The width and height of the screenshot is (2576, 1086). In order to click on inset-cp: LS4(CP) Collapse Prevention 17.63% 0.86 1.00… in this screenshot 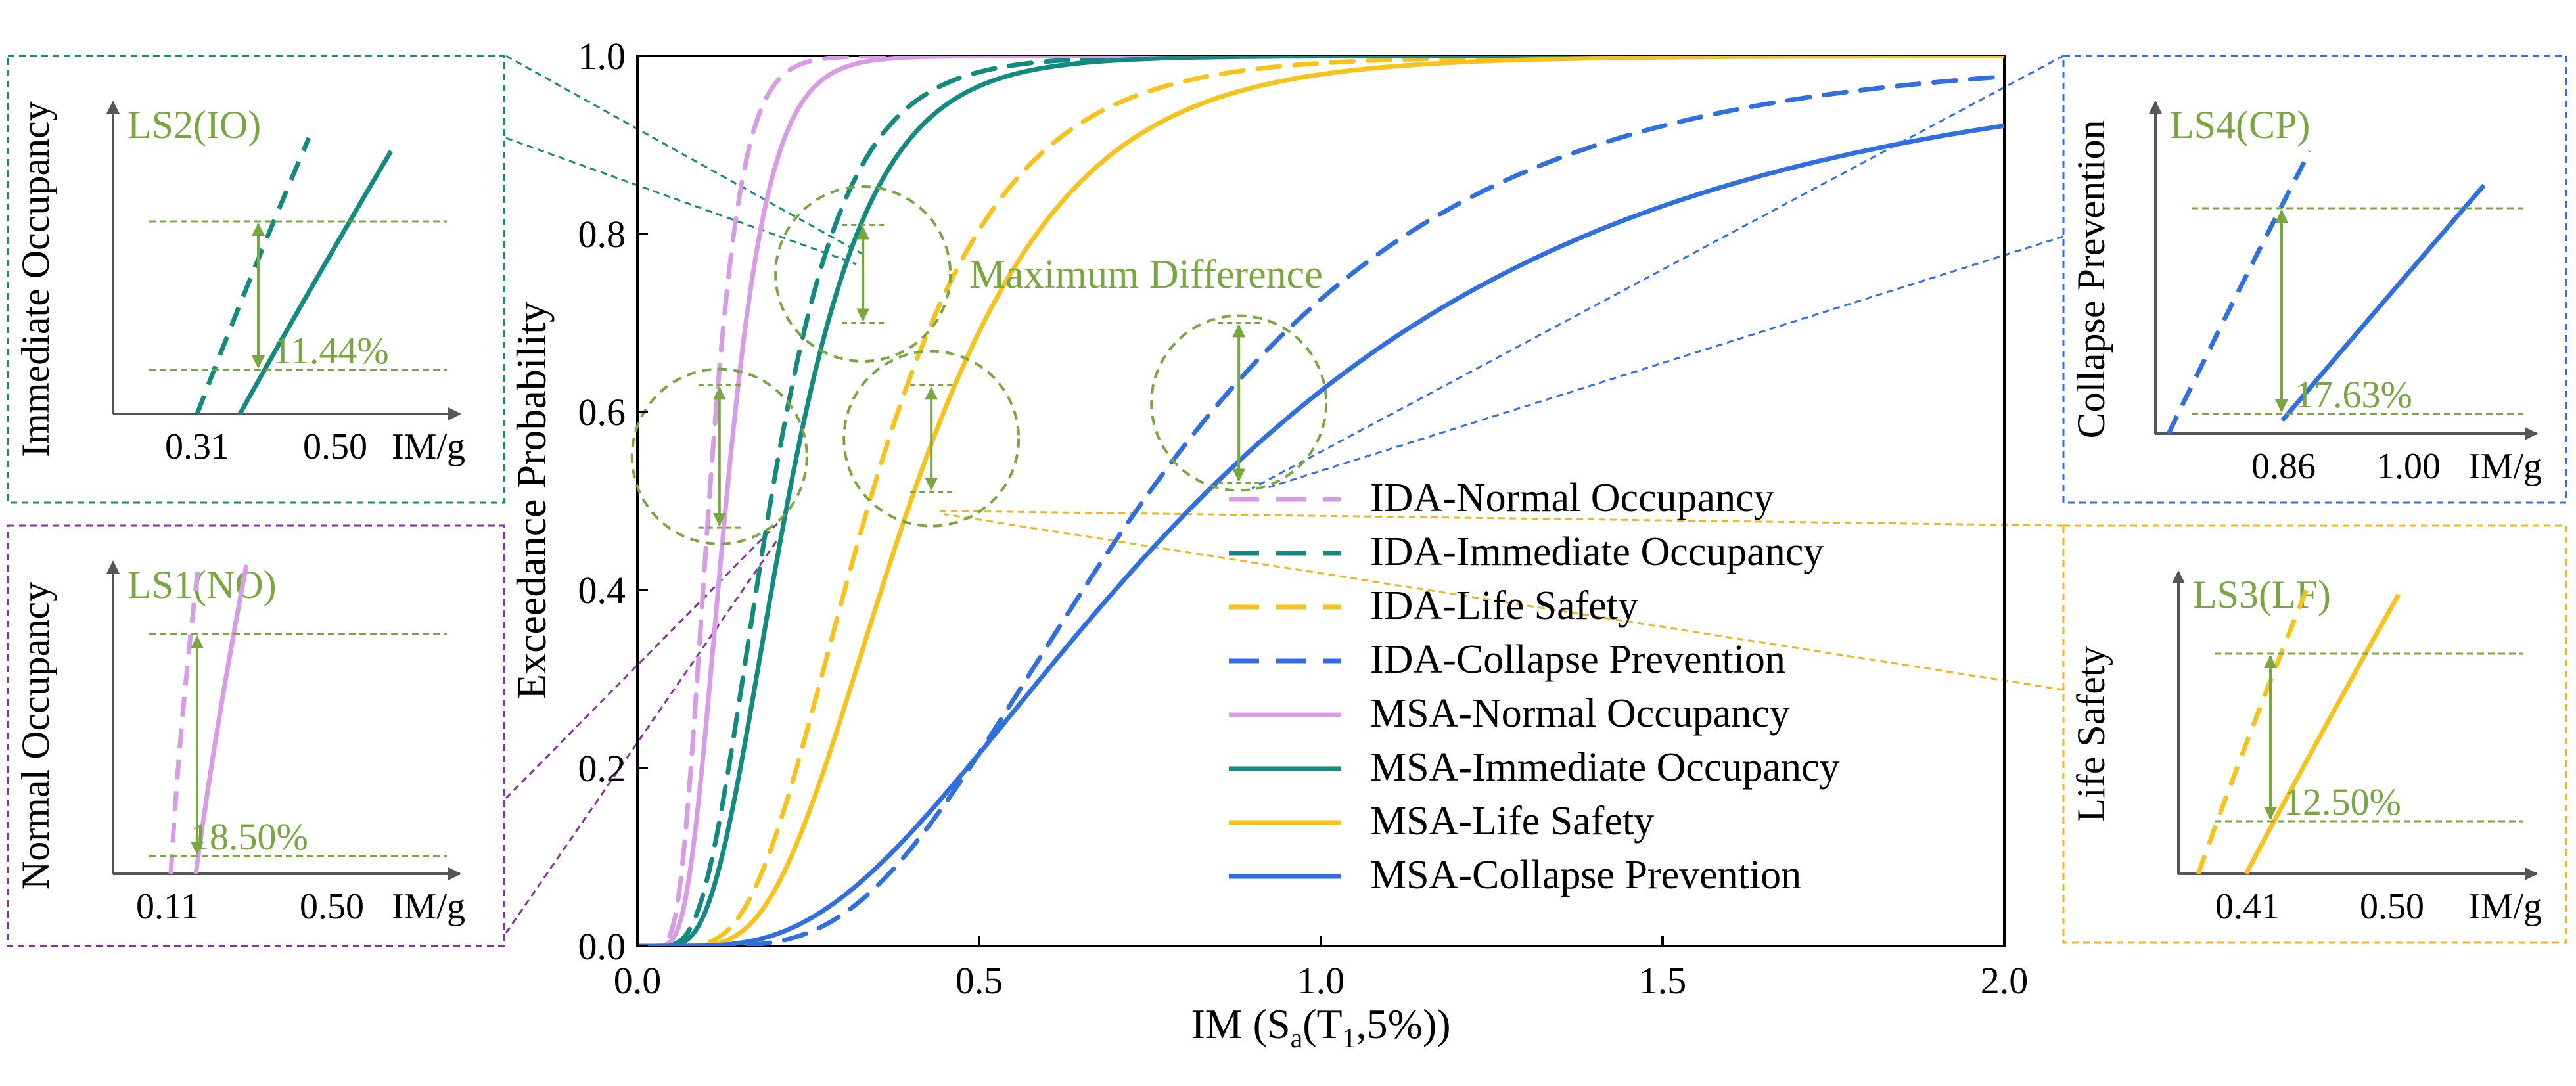, I will do `click(2314, 279)`.